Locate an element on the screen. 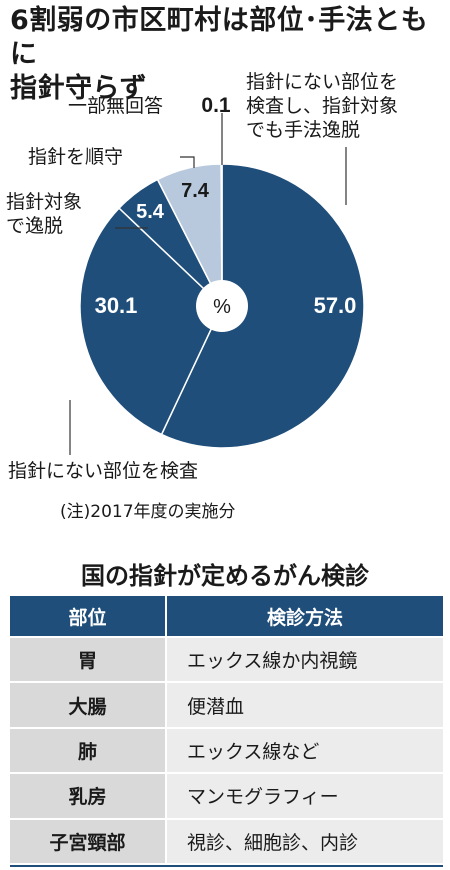  value-label-7: 7.4 is located at coordinates (195, 191).